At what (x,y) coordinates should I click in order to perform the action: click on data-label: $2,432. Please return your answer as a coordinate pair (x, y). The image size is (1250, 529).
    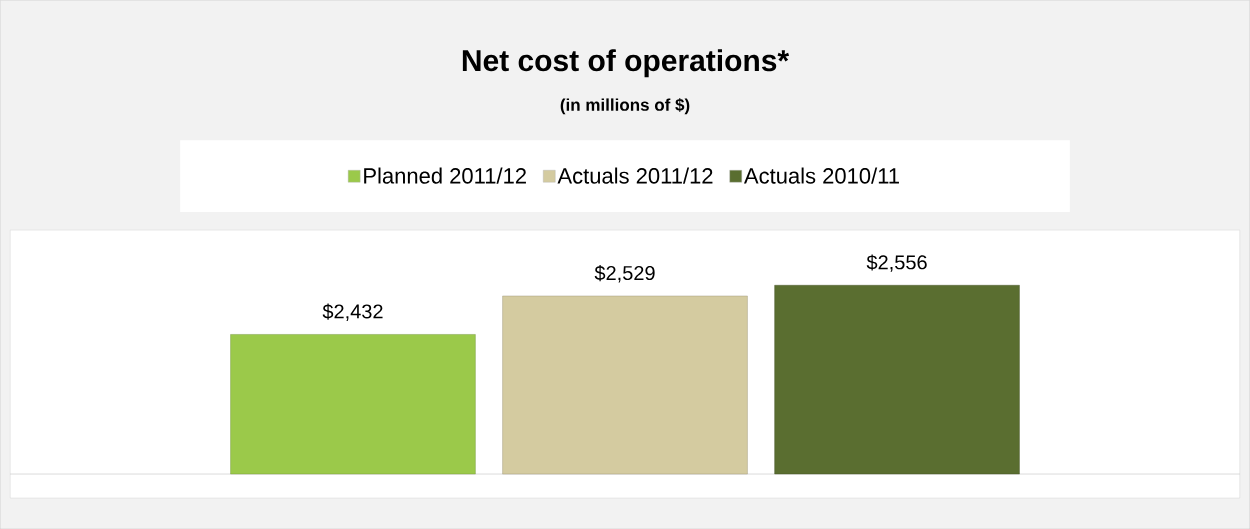
    Looking at the image, I should click on (352, 312).